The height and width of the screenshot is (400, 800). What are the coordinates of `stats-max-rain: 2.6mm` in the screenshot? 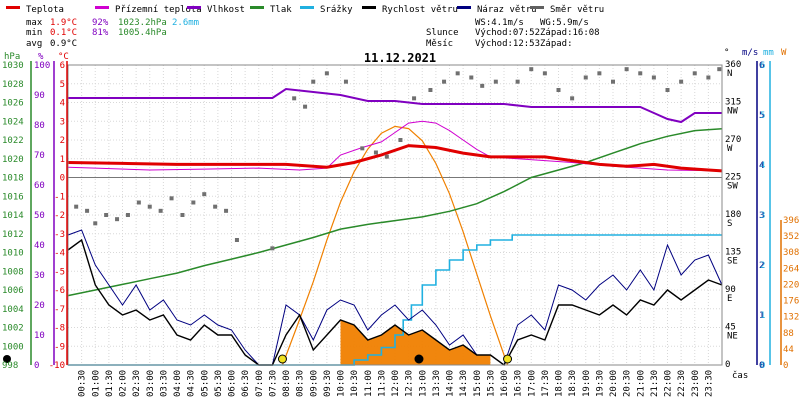 It's located at (185, 23).